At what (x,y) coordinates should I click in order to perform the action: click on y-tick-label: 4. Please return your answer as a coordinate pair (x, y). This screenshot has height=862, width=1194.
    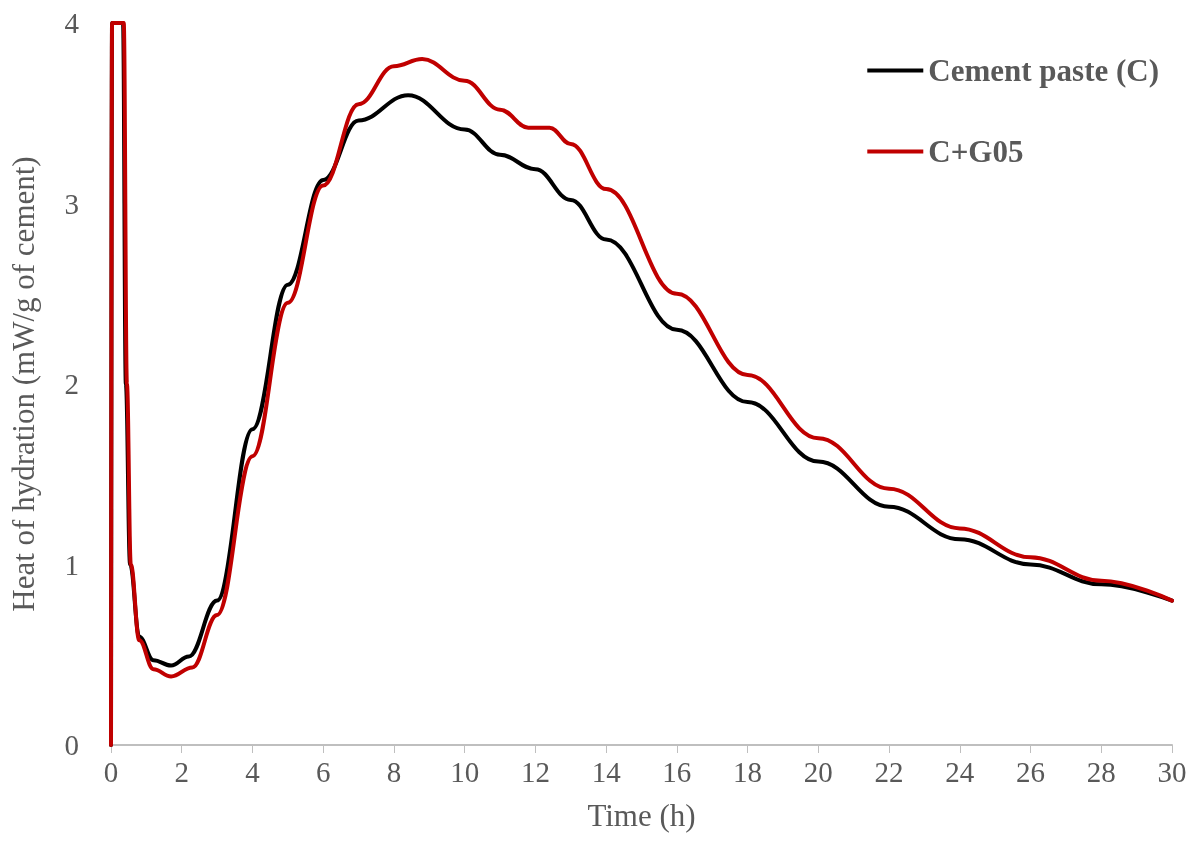
    Looking at the image, I should click on (72, 23).